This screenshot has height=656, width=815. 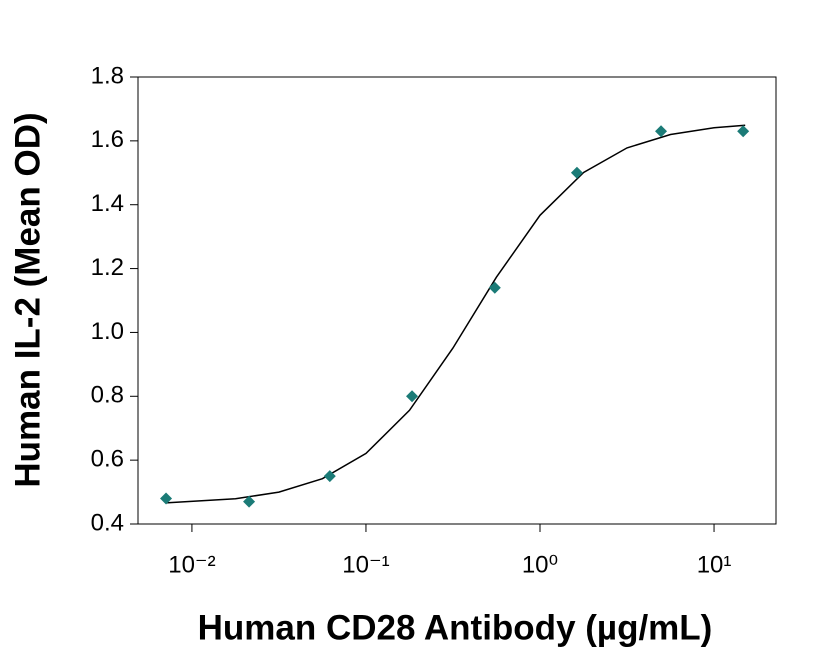 What do you see at coordinates (107, 139) in the screenshot?
I see `y-tick-label: 1.6` at bounding box center [107, 139].